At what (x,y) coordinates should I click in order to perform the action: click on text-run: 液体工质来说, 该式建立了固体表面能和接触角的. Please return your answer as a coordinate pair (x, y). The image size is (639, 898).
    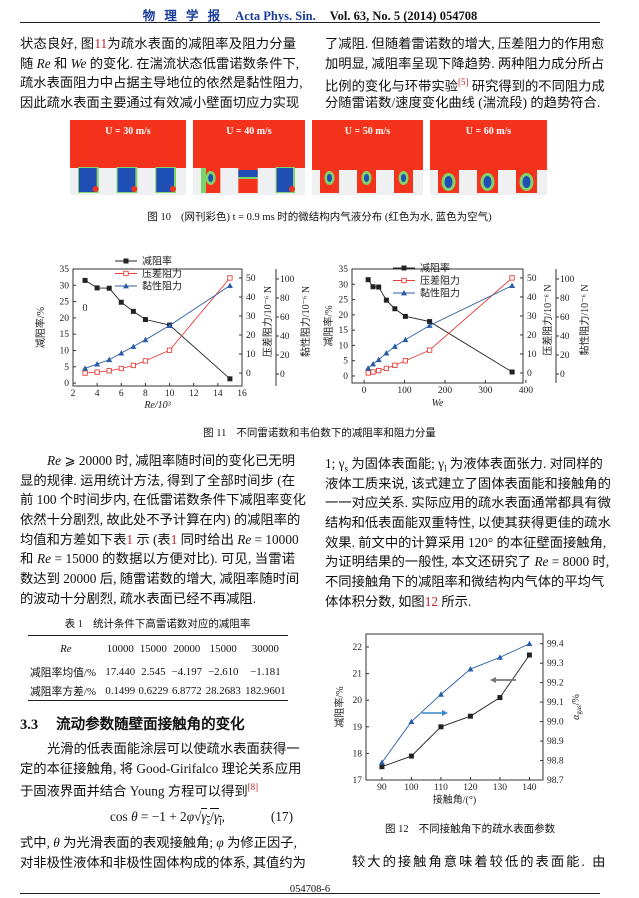
    Looking at the image, I should click on (468, 483).